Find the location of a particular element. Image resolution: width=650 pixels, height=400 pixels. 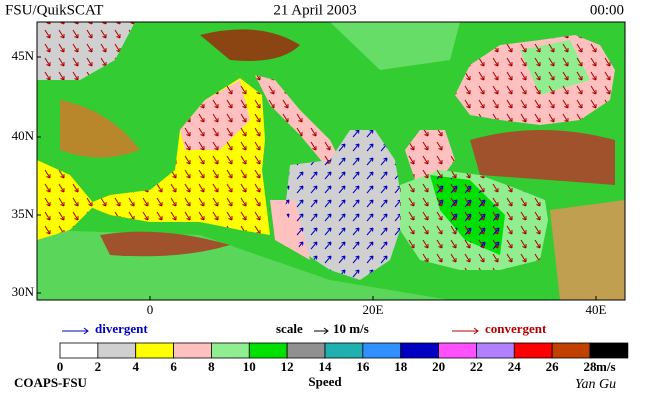

colorbar-tick-label: 24 is located at coordinates (515, 366).